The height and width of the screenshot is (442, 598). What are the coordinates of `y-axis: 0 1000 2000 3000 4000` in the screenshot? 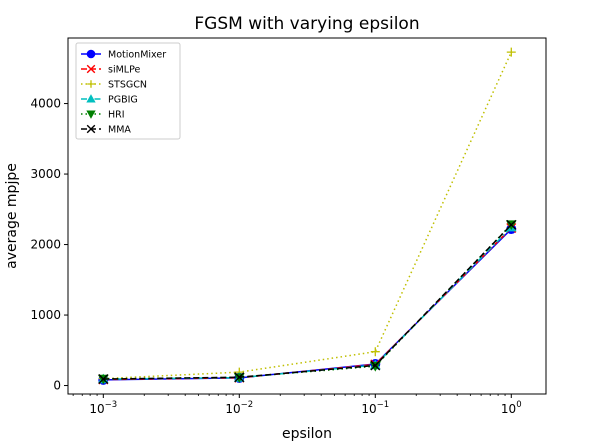 It's located at (49, 245).